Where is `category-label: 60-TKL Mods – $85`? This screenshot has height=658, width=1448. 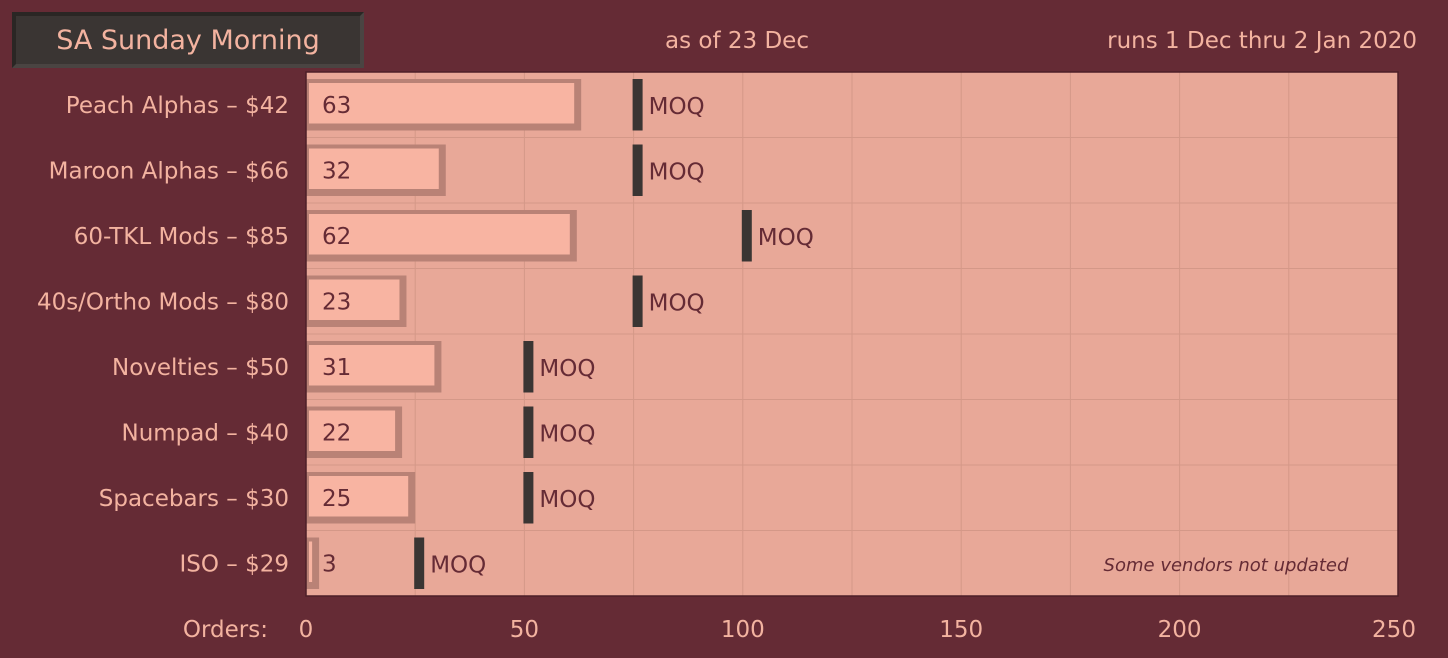
category-label: 60-TKL Mods – $85 is located at coordinates (181, 237).